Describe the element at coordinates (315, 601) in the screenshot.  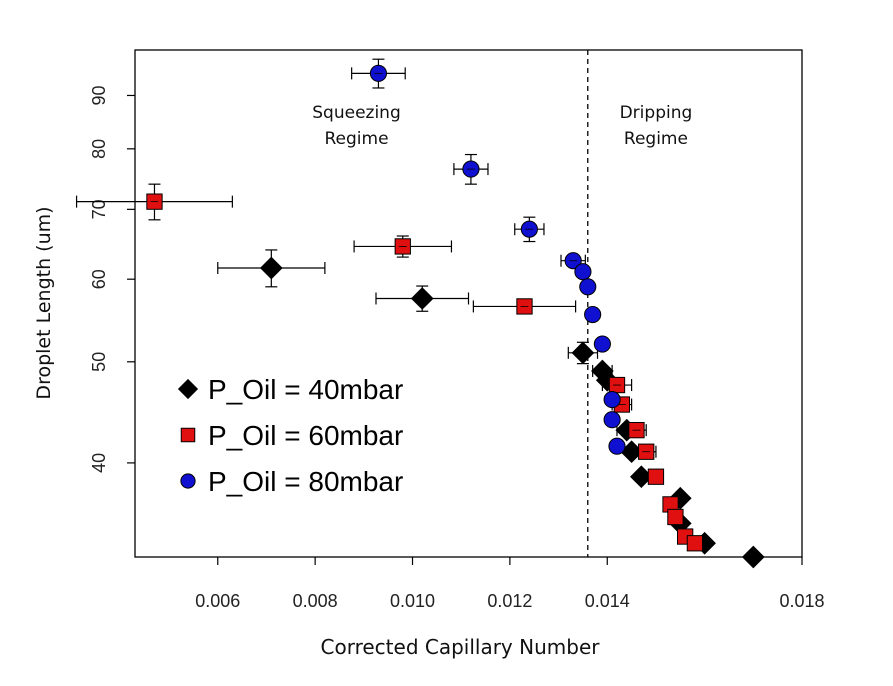
I see `x-tick-label: 0.008` at that location.